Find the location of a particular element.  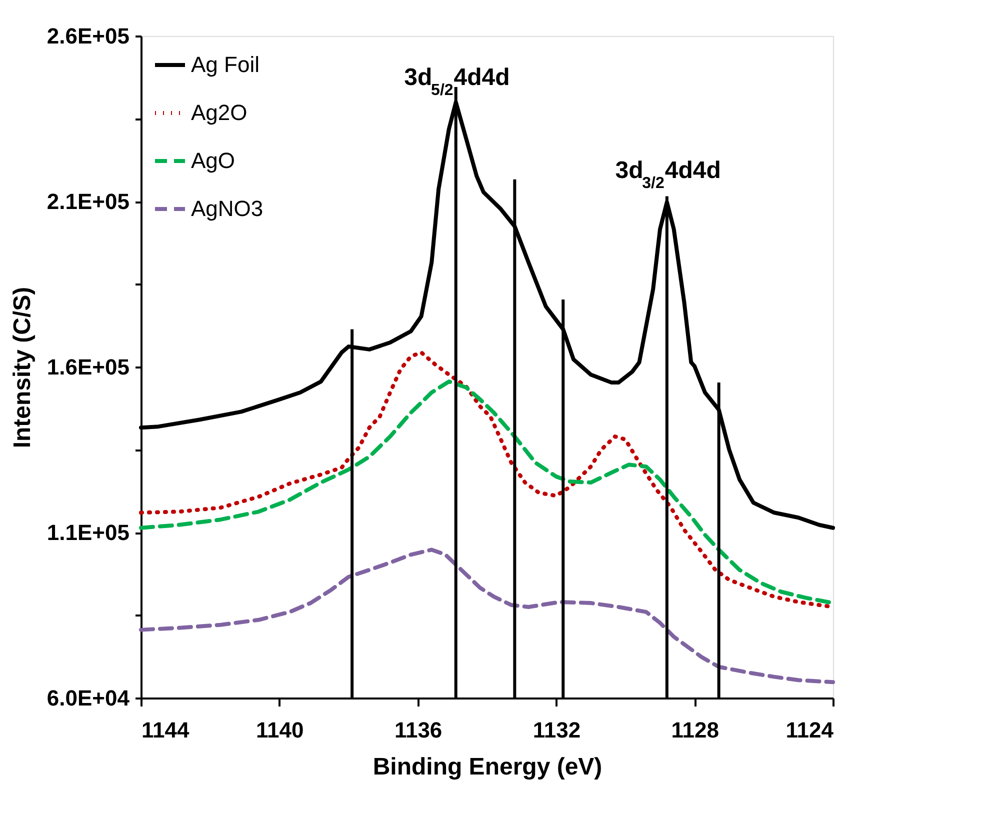

legend-label: Ag Foil is located at coordinates (225, 64).